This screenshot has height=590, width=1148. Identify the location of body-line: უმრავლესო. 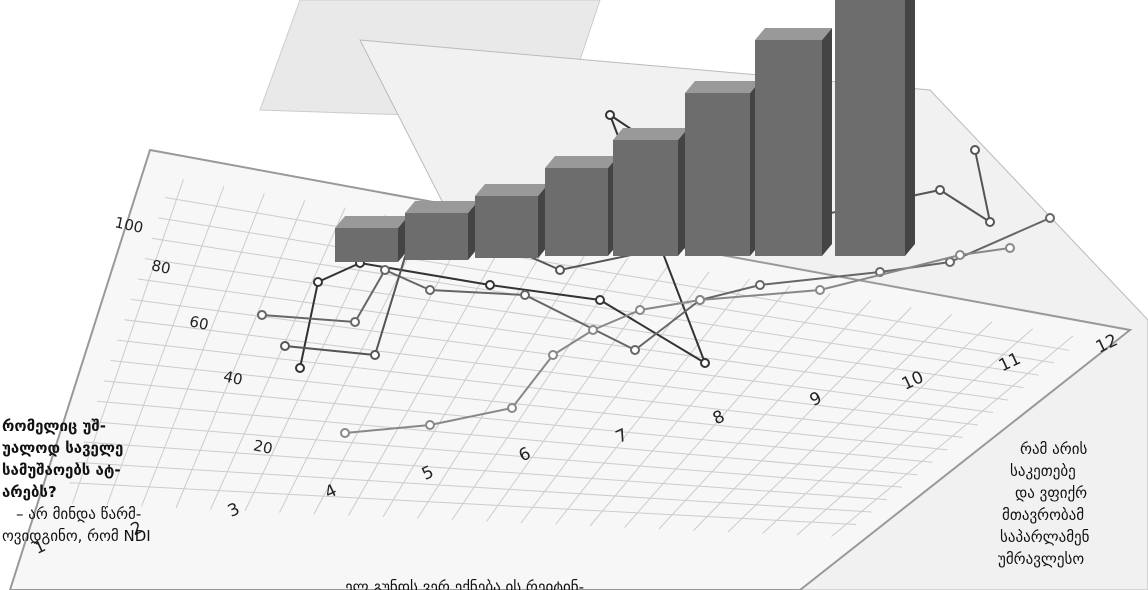
(1041, 559).